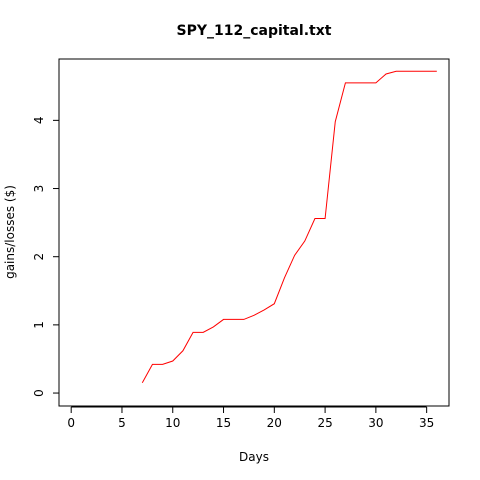 Image resolution: width=480 pixels, height=480 pixels. I want to click on chart-title: SPY_112_capital.txt, so click(254, 31).